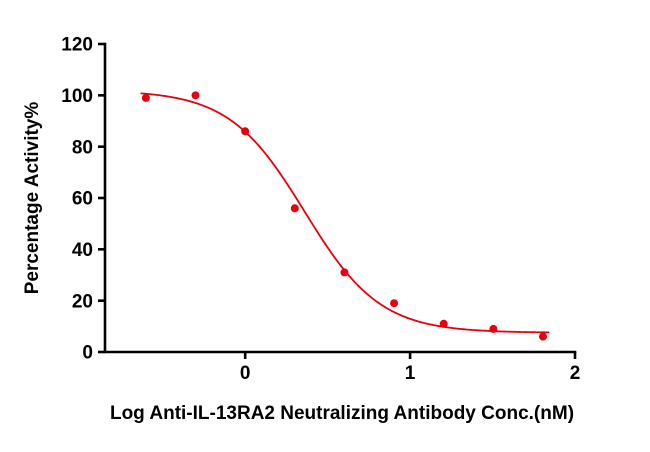 This screenshot has height=452, width=650. I want to click on x-tick-label: 0, so click(245, 373).